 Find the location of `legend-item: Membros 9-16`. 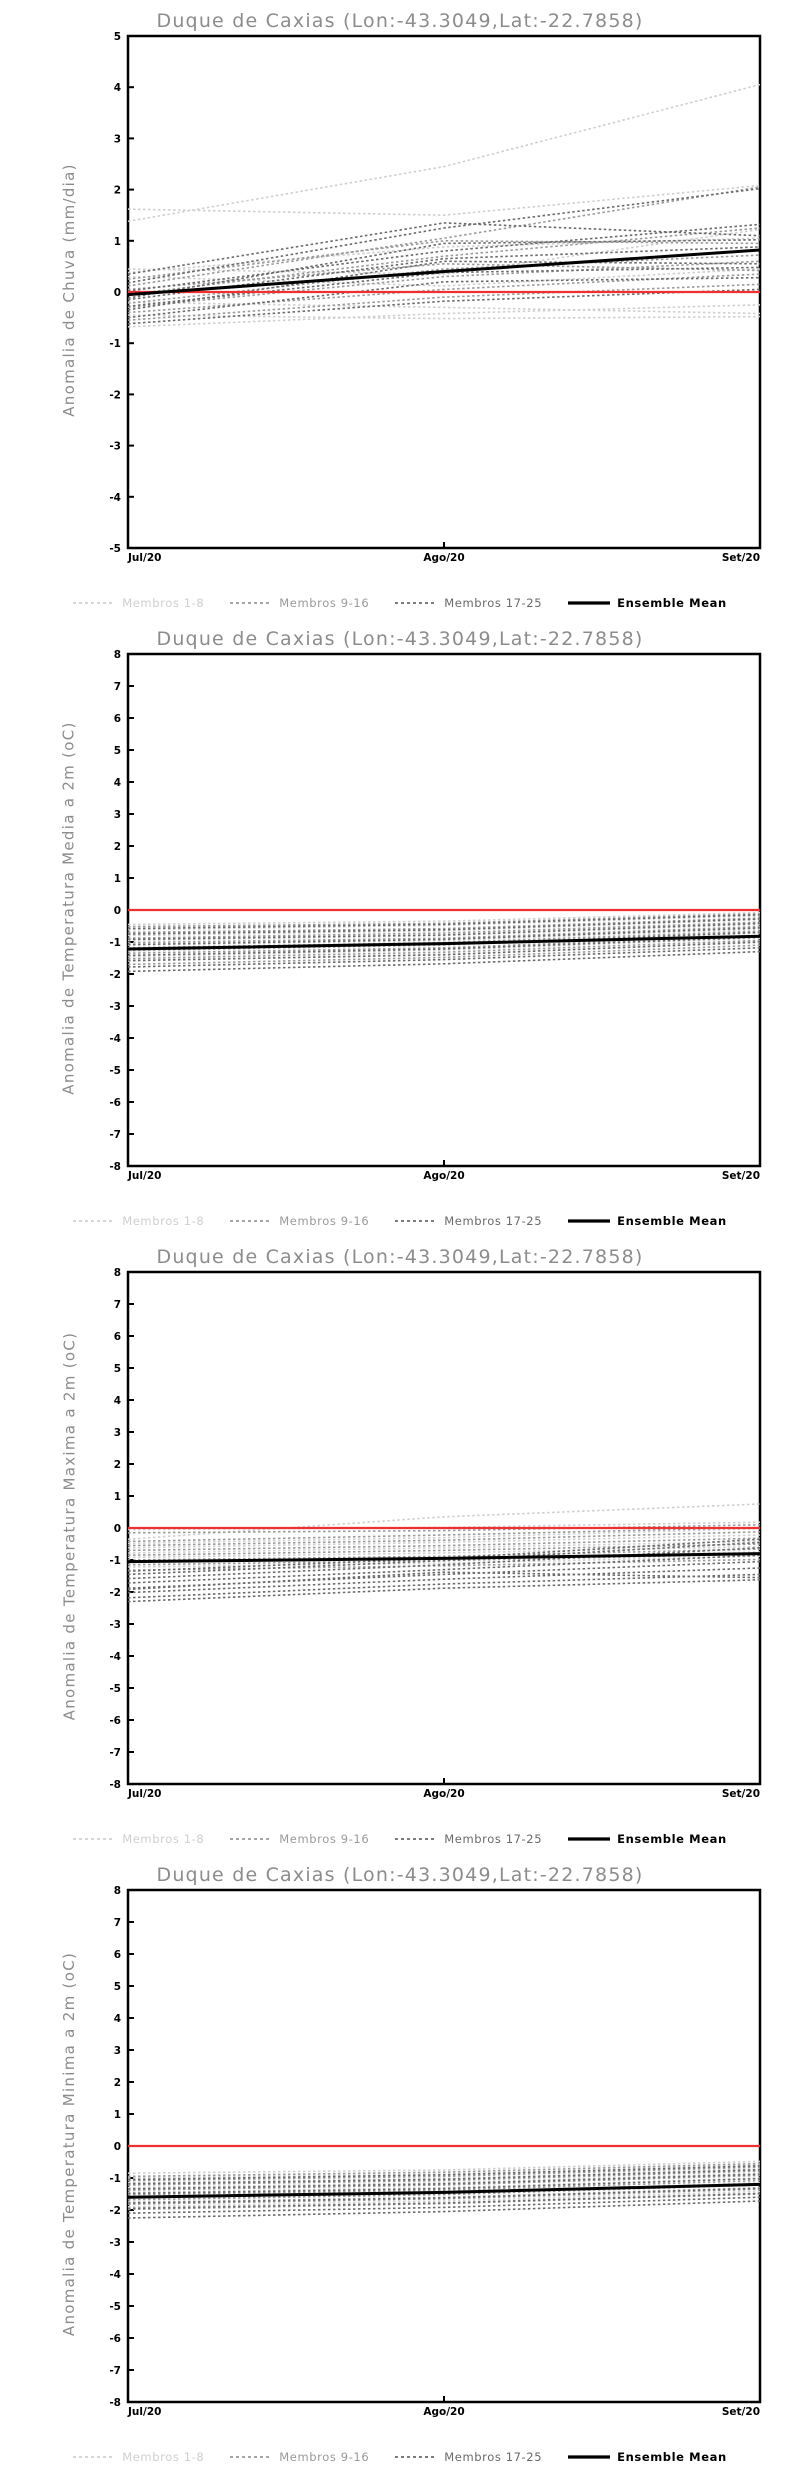

legend-item: Membros 9-16 is located at coordinates (299, 603).